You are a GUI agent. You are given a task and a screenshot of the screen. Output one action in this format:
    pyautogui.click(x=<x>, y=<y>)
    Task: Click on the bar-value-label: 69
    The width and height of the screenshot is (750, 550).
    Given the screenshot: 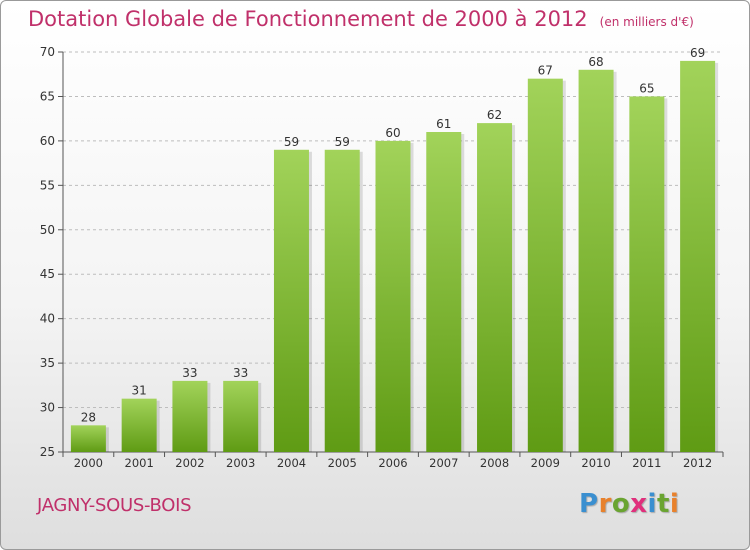 What is the action you would take?
    pyautogui.click(x=697, y=53)
    